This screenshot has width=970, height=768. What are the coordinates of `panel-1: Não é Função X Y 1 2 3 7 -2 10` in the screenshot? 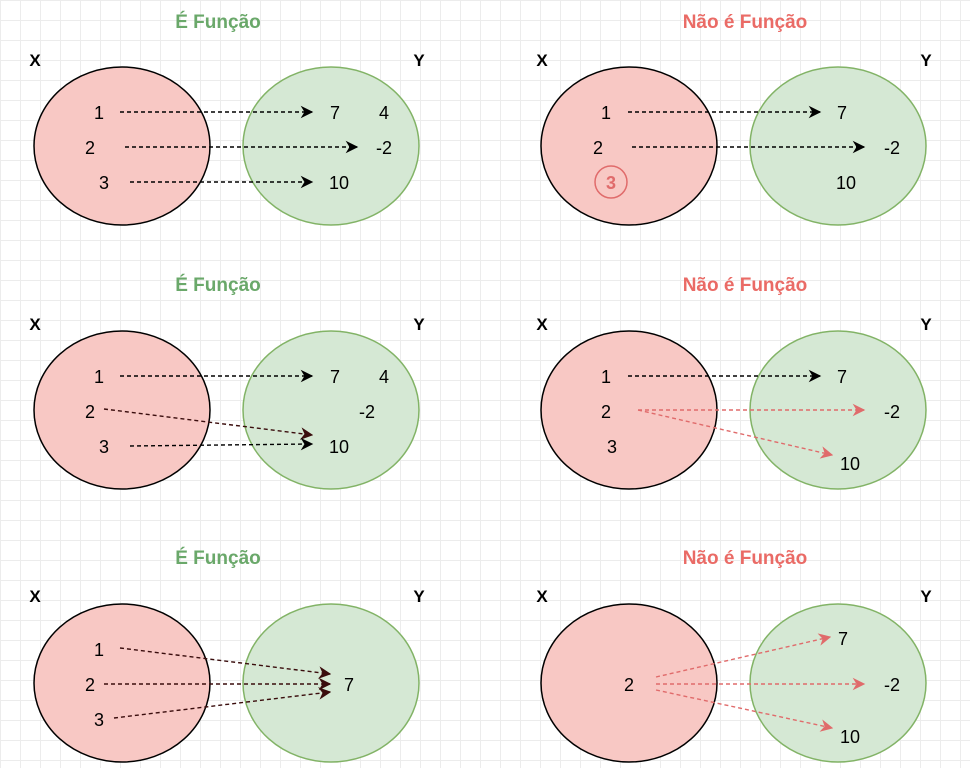 It's located at (734, 119).